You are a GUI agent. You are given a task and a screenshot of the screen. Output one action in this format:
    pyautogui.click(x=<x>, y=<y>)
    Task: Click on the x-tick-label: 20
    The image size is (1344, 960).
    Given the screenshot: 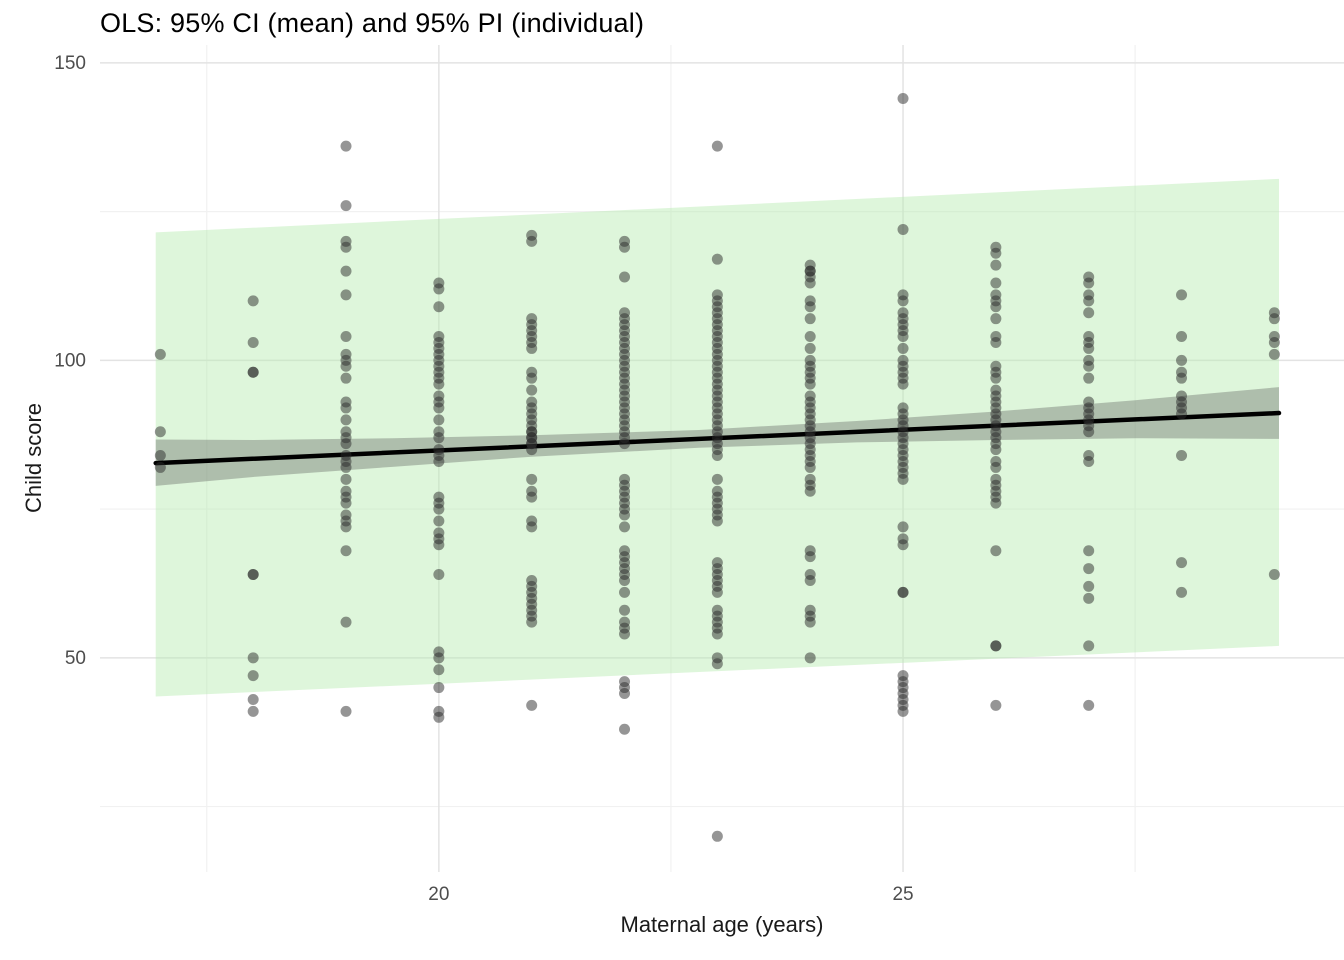 What is the action you would take?
    pyautogui.click(x=438, y=894)
    